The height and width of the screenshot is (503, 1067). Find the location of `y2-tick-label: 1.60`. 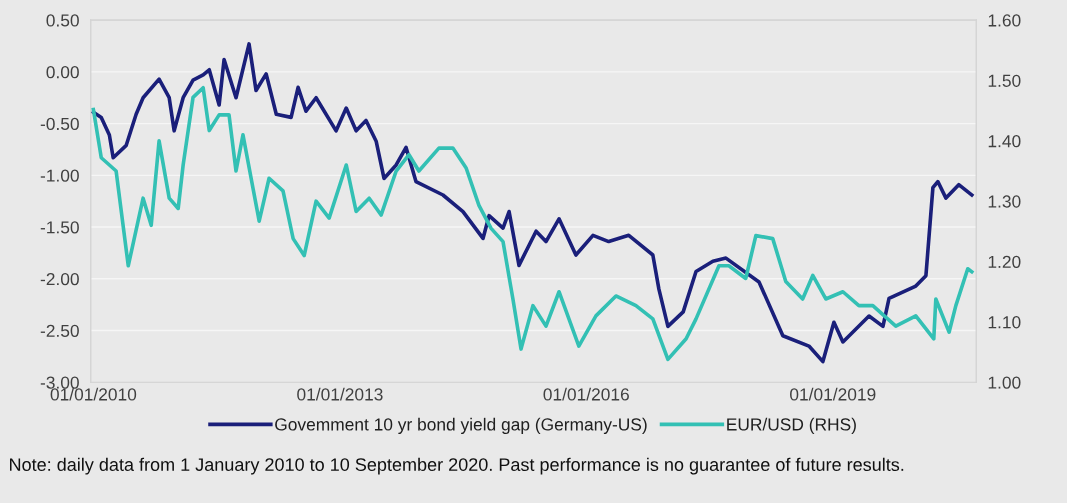

y2-tick-label: 1.60 is located at coordinates (1004, 20).